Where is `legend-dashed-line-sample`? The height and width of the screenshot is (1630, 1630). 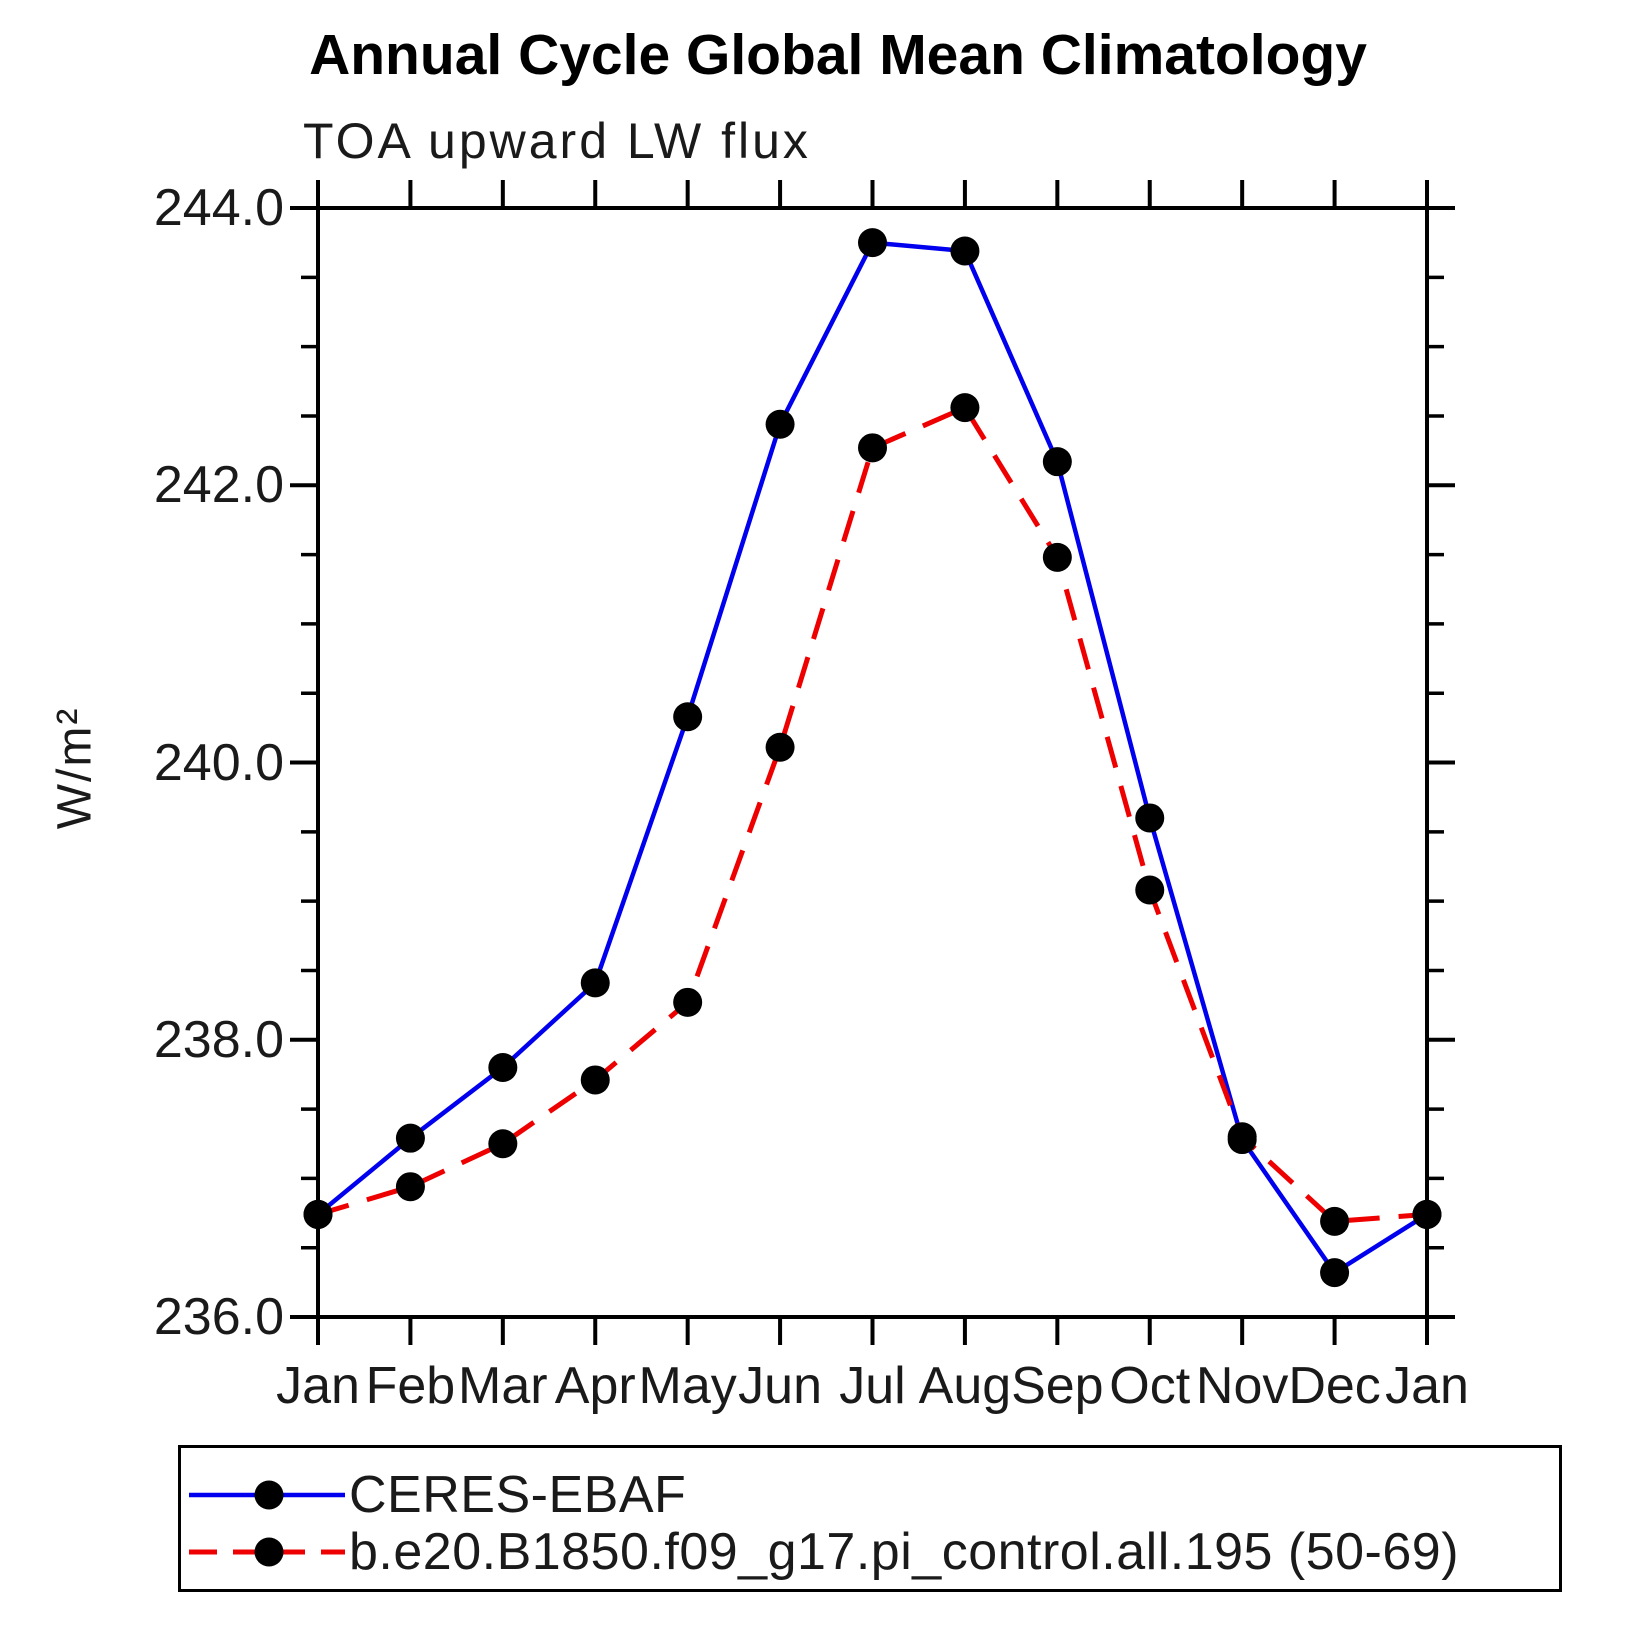 legend-dashed-line-sample is located at coordinates (267, 1552).